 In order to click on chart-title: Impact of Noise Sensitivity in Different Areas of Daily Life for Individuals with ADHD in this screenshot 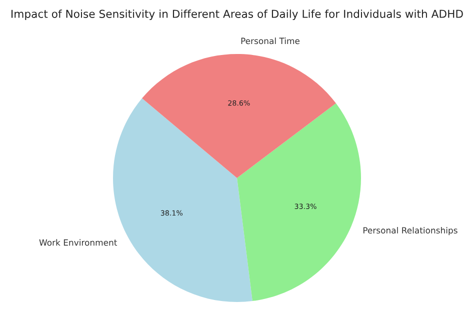, I will do `click(237, 15)`.